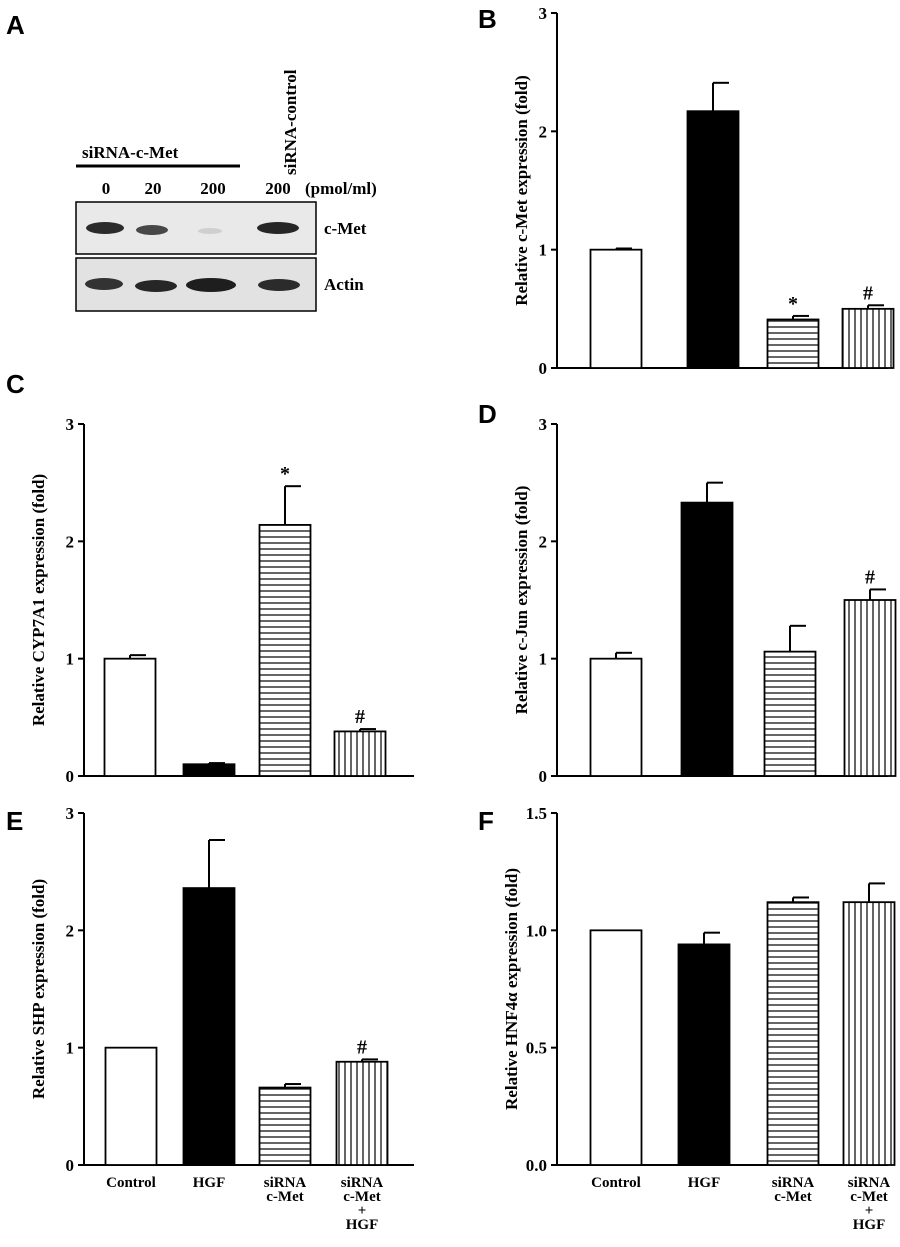  I want to click on panel-letter-a: A, so click(15, 25).